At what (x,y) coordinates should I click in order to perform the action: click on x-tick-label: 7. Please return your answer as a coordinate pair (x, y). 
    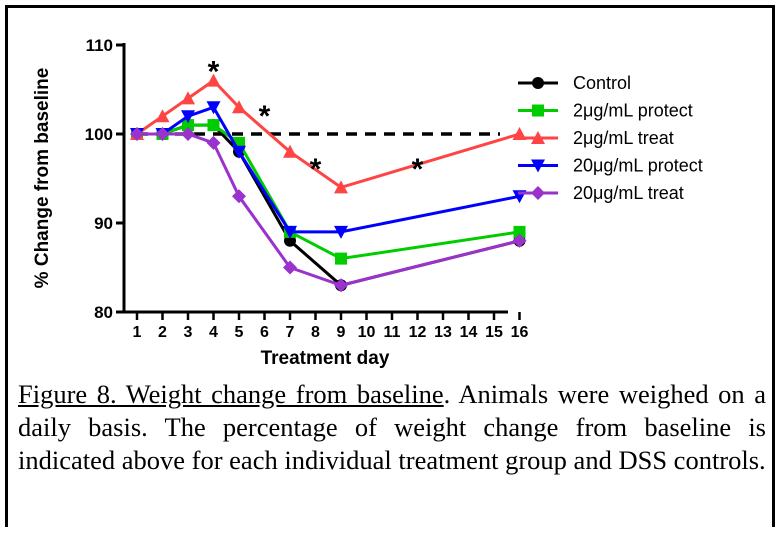
    Looking at the image, I should click on (290, 332).